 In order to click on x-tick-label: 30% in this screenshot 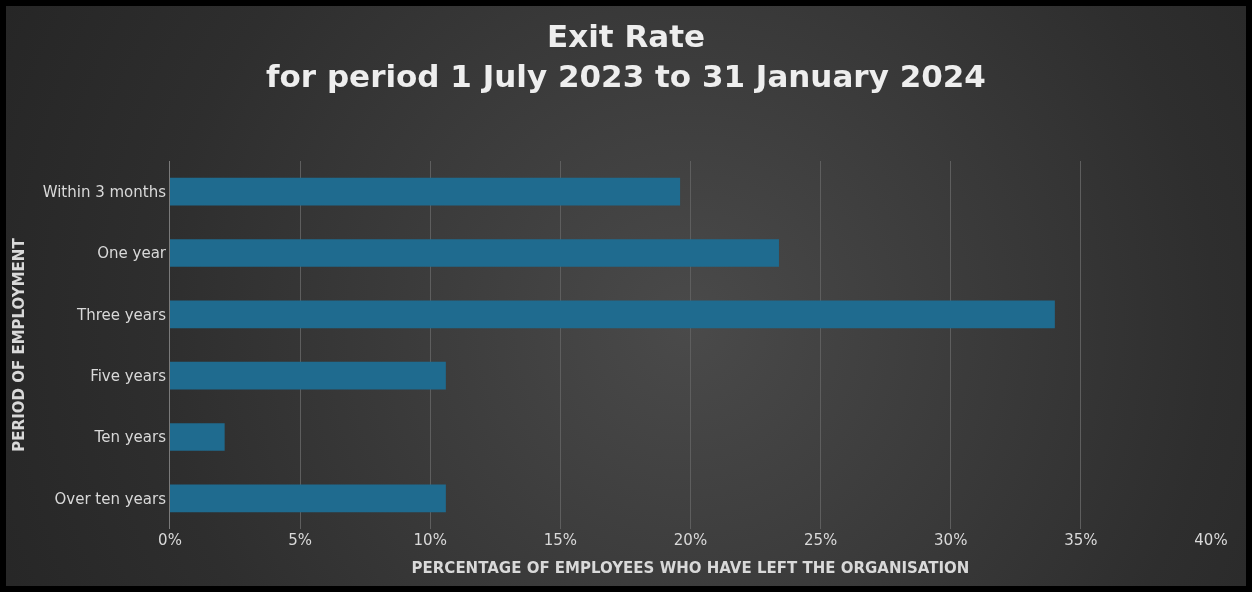, I will do `click(951, 540)`.